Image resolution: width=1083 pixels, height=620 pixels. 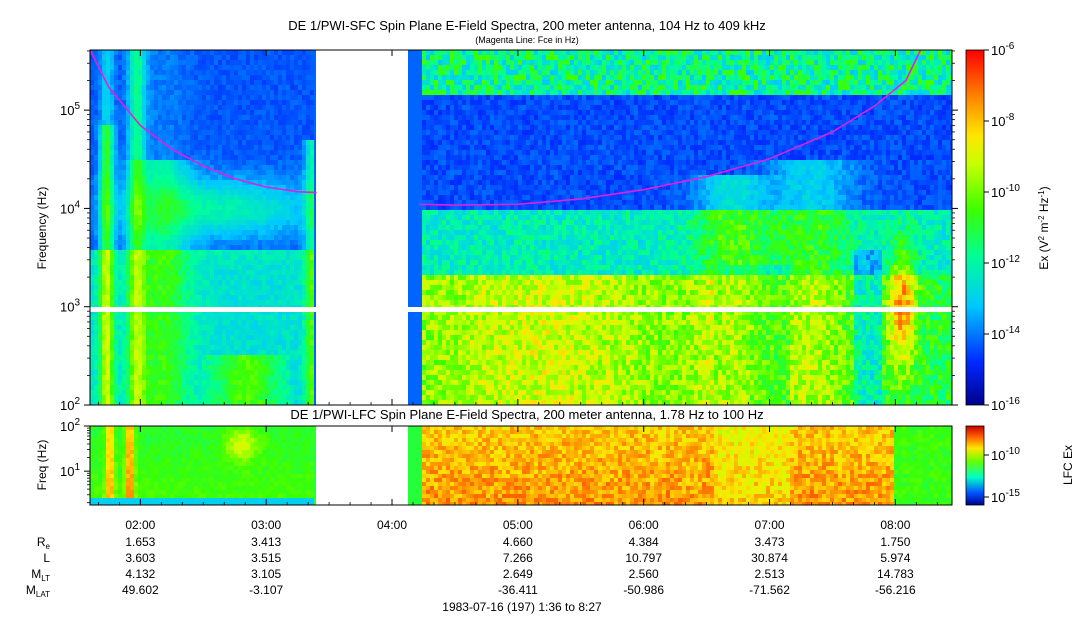 What do you see at coordinates (1005, 262) in the screenshot?
I see `top-colorbar-tick-label: 10⁻¹²` at bounding box center [1005, 262].